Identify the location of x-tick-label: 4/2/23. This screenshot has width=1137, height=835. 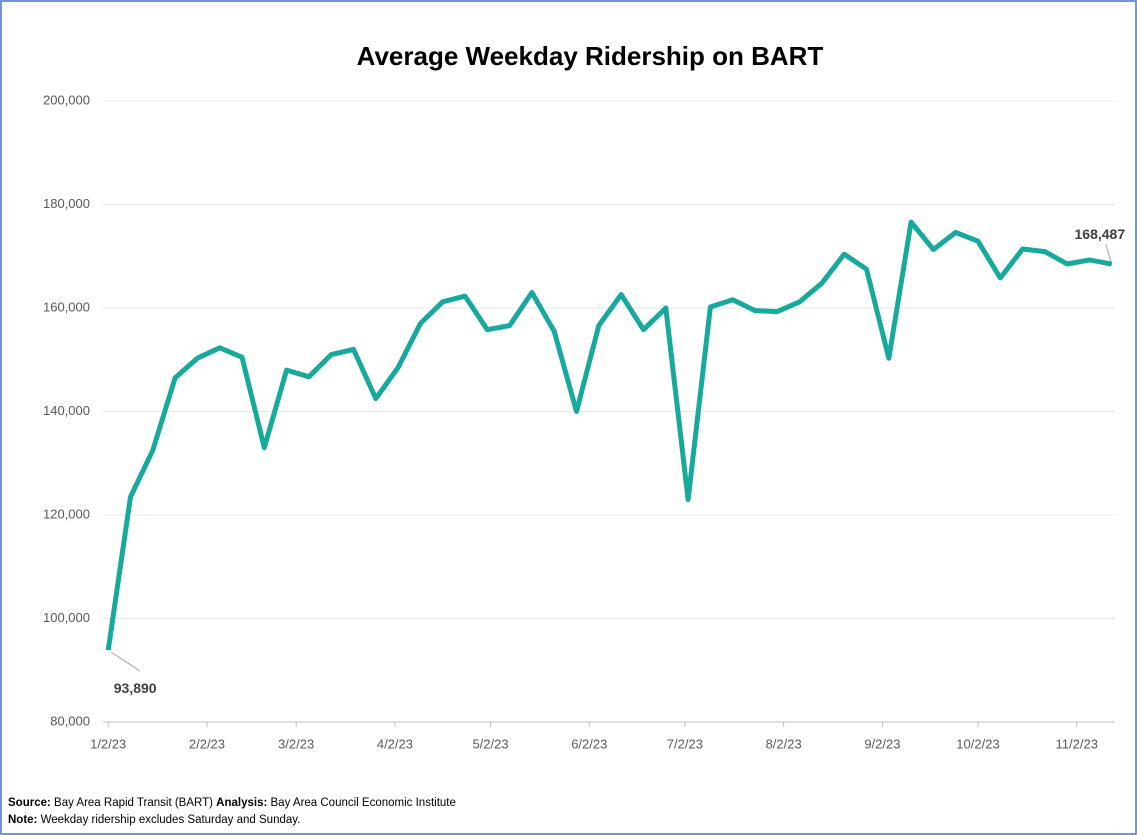
(395, 743).